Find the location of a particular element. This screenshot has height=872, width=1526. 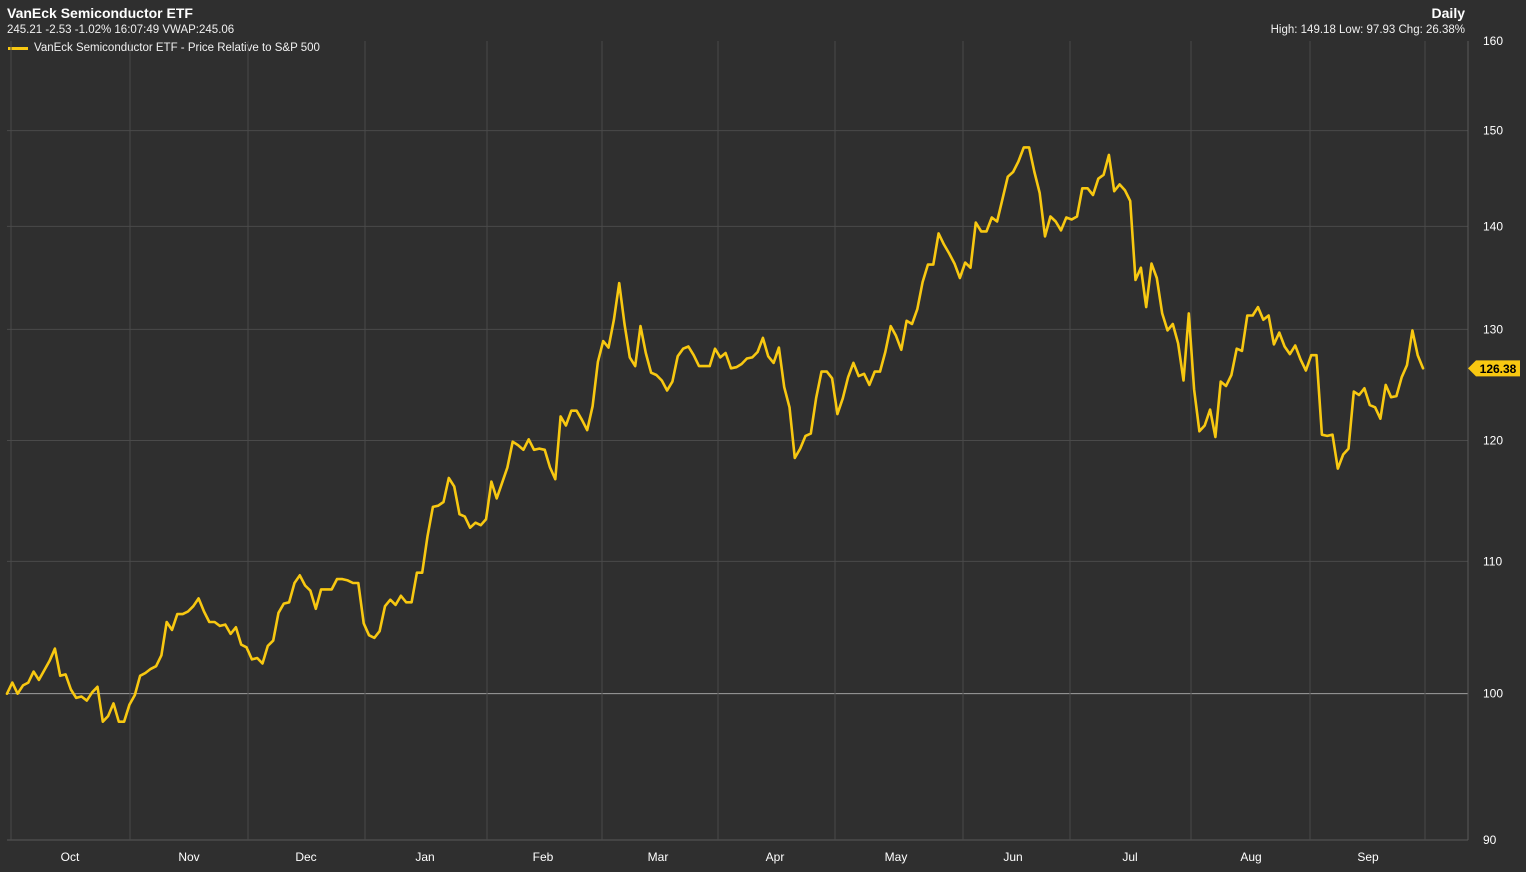

y-tick-label: 110 is located at coordinates (1492, 561).